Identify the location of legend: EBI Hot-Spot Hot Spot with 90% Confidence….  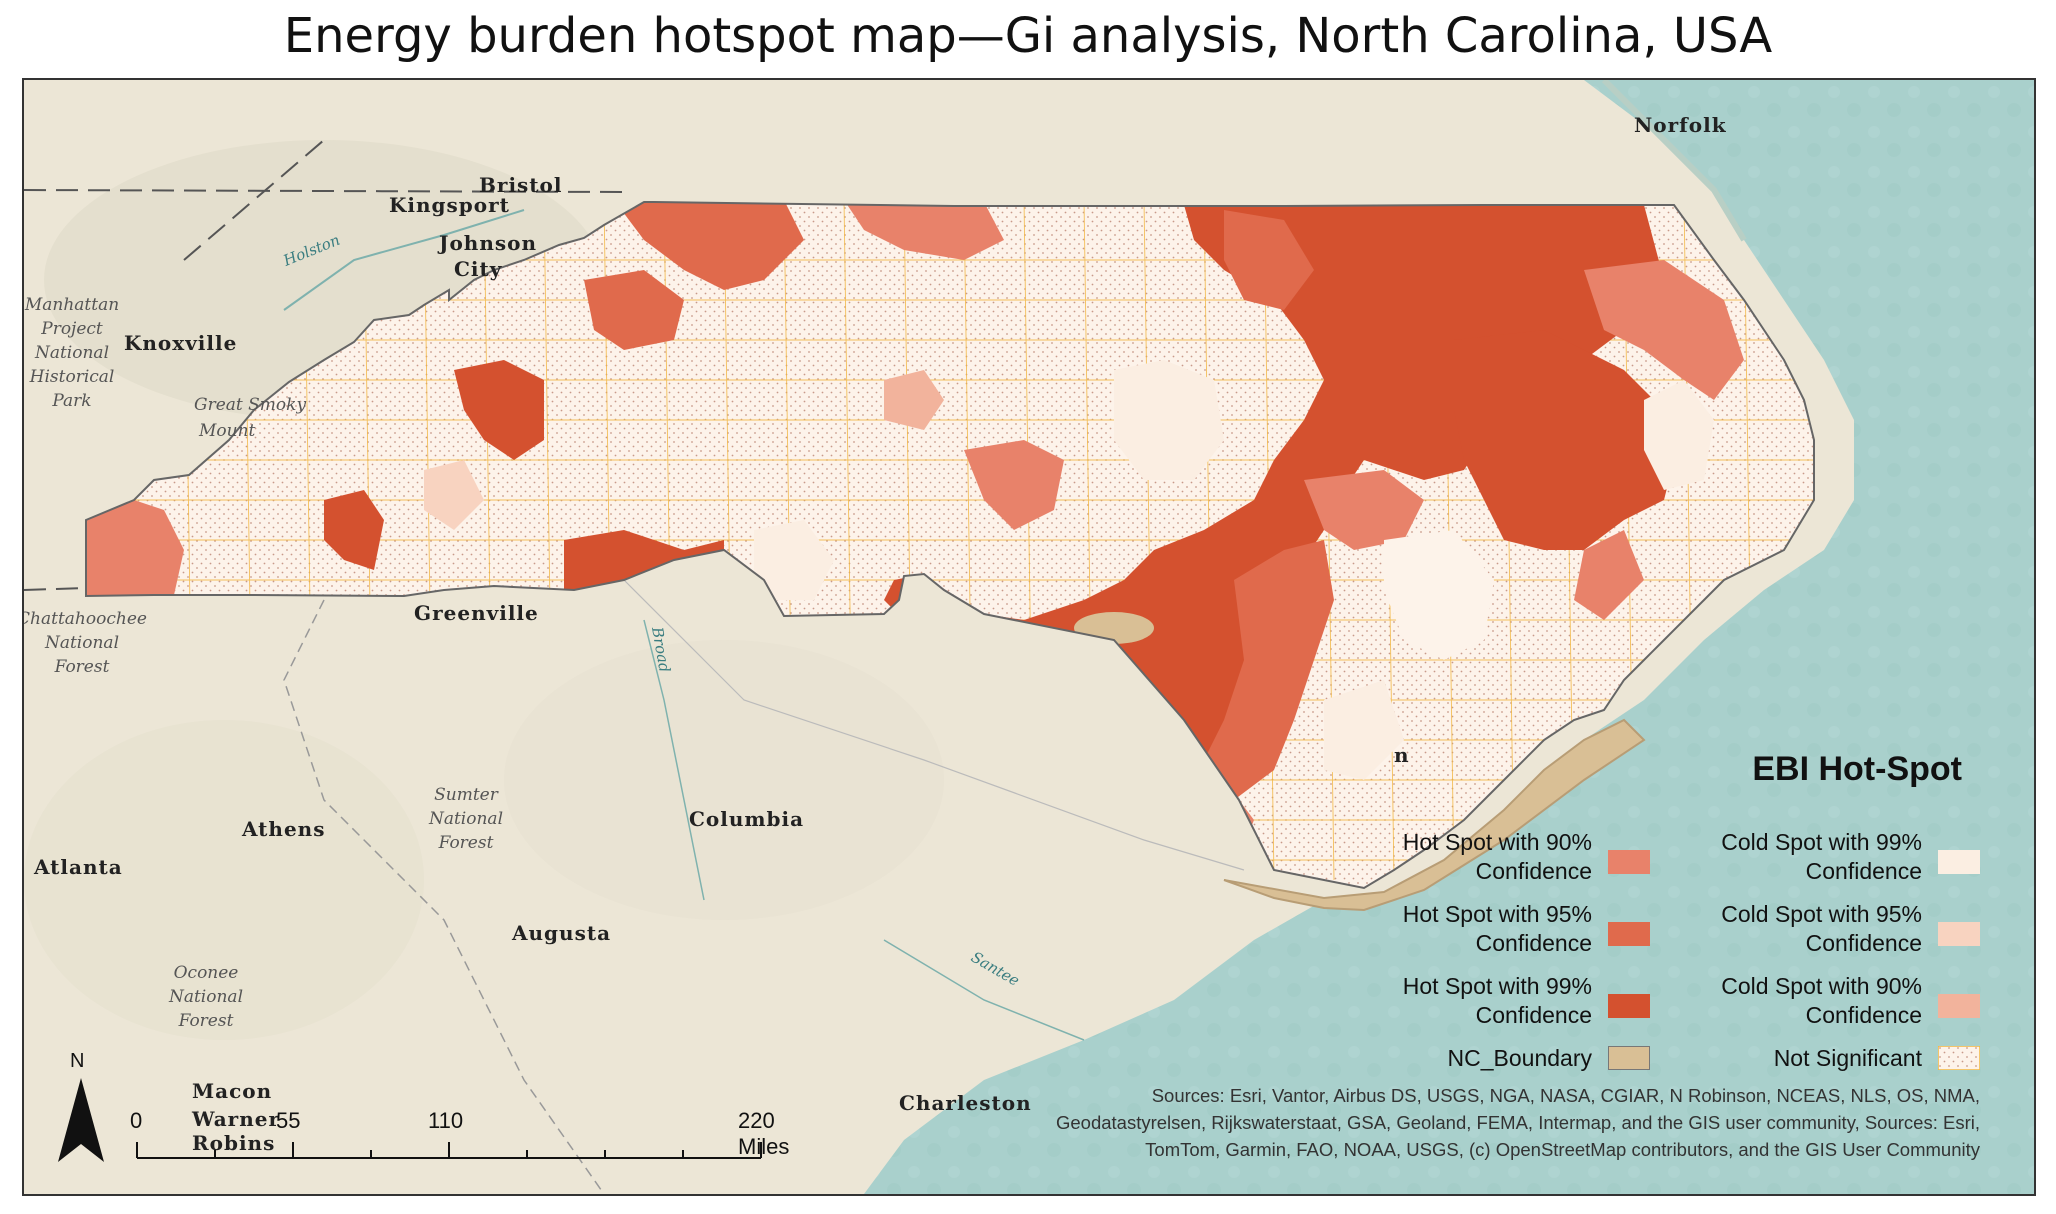
(1670, 910).